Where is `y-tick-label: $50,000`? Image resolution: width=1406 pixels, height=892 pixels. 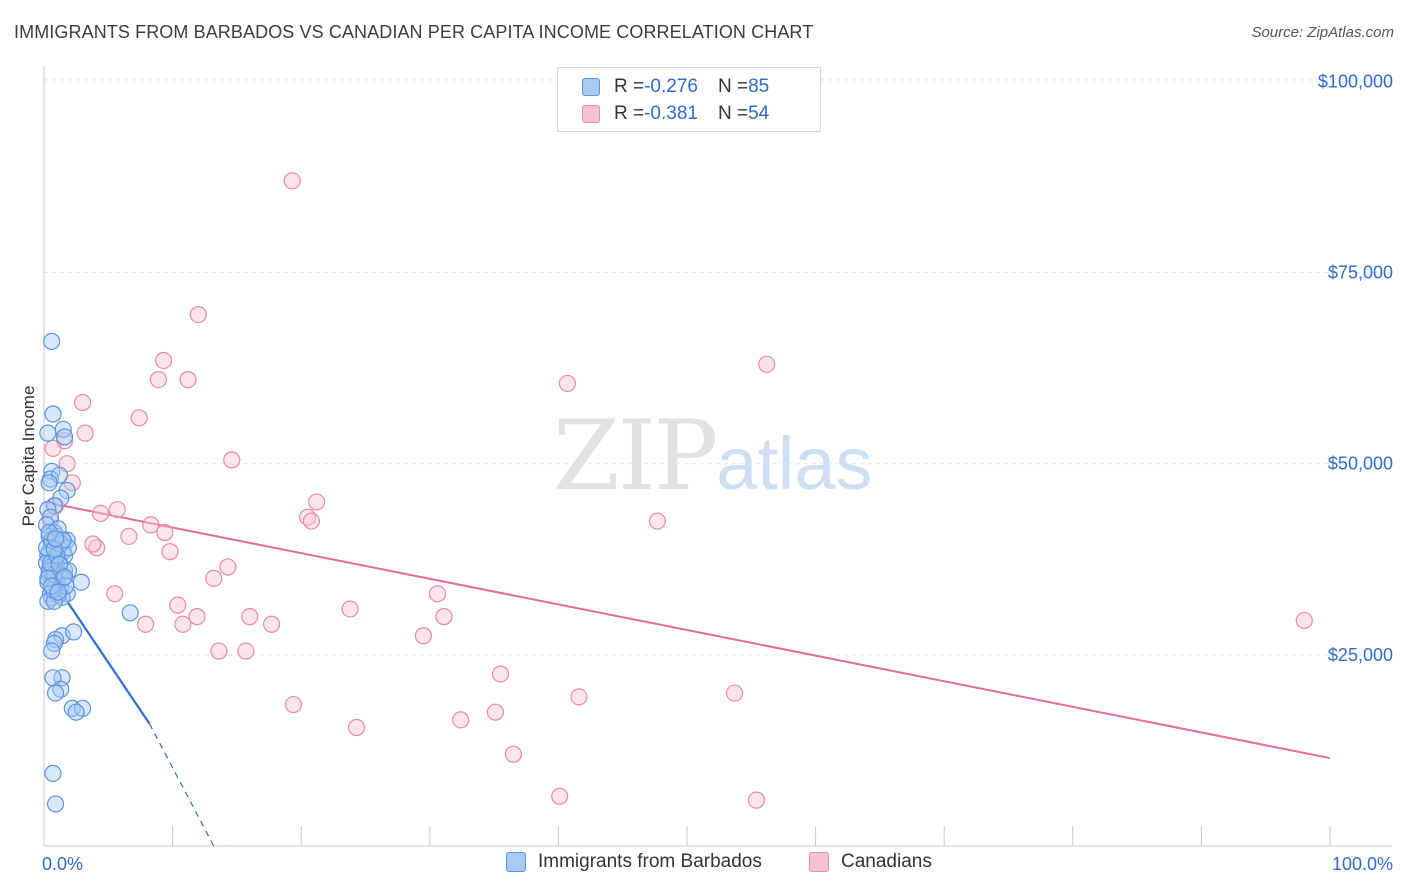
y-tick-label: $50,000 is located at coordinates (1360, 464).